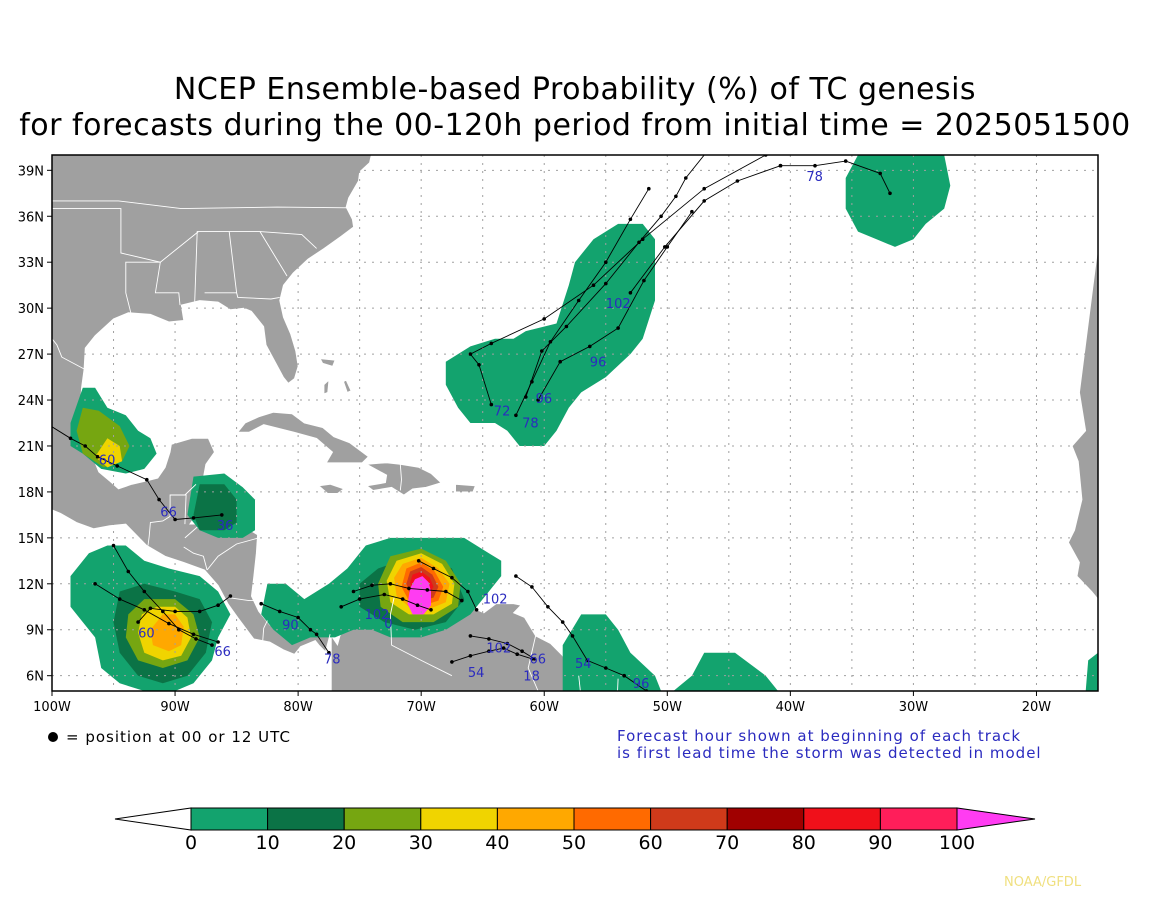 The image size is (1150, 924). What do you see at coordinates (175, 707) in the screenshot?
I see `lon-tick-label: 90W` at bounding box center [175, 707].